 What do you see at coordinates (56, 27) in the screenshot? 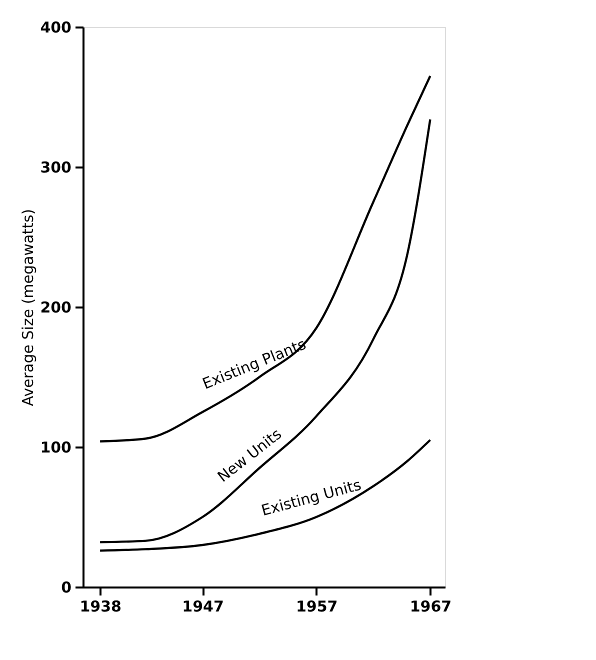
I see `y-tick-label: 400` at bounding box center [56, 27].